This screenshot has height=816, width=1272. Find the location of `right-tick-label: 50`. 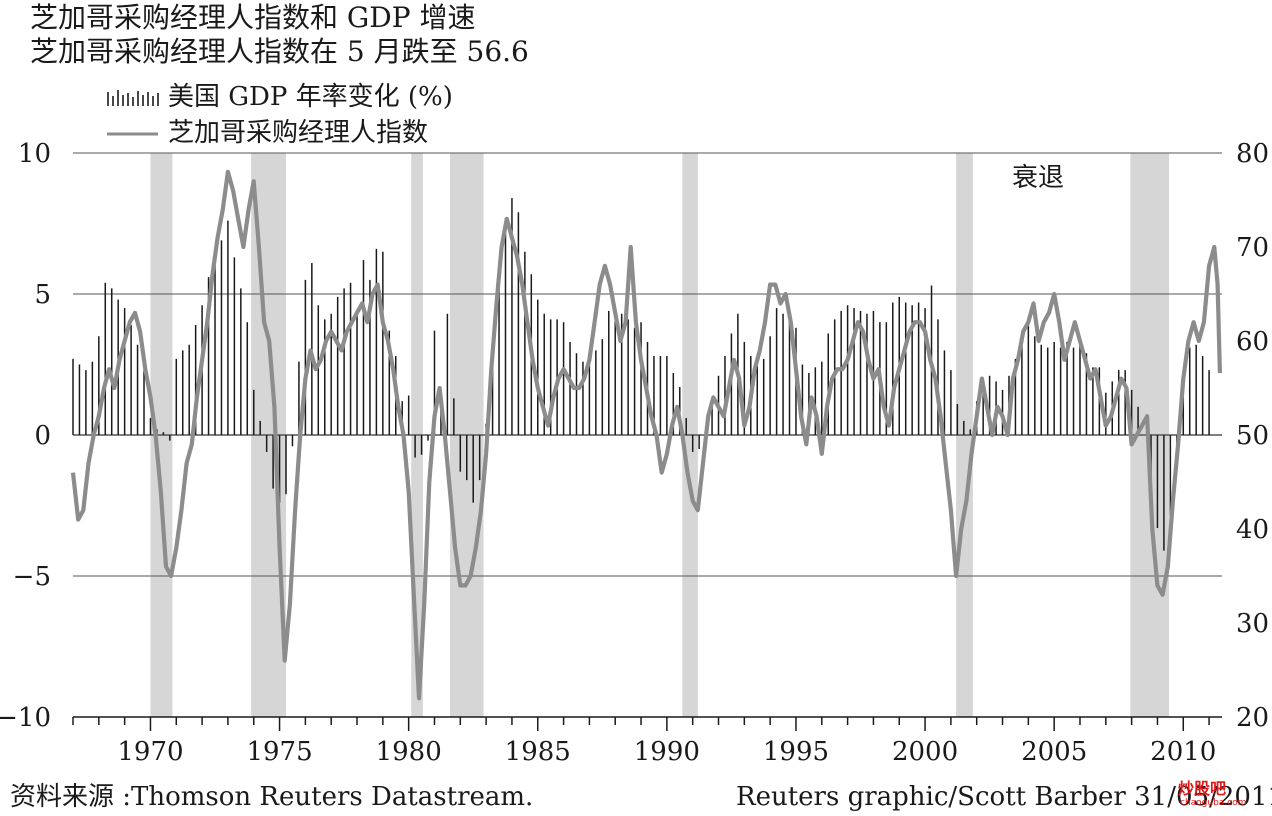

right-tick-label: 50 is located at coordinates (1252, 436).